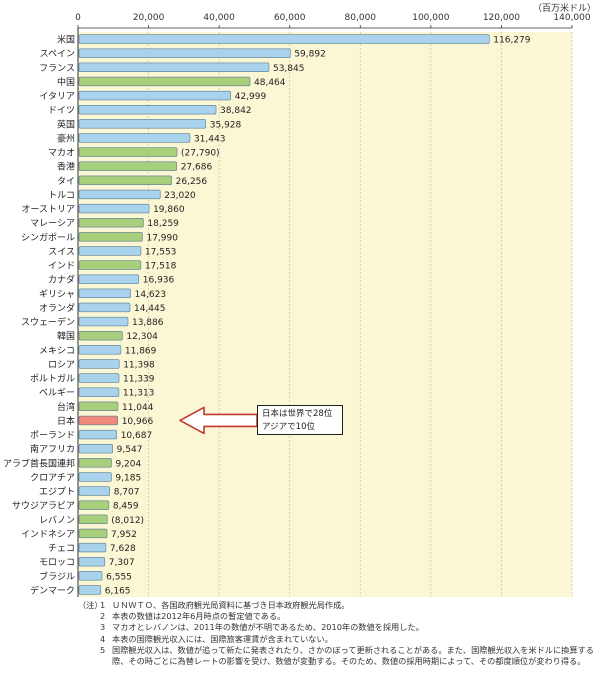 Image resolution: width=600 pixels, height=679 pixels. Describe the element at coordinates (66, 336) in the screenshot. I see `category-label: 韓国` at that location.